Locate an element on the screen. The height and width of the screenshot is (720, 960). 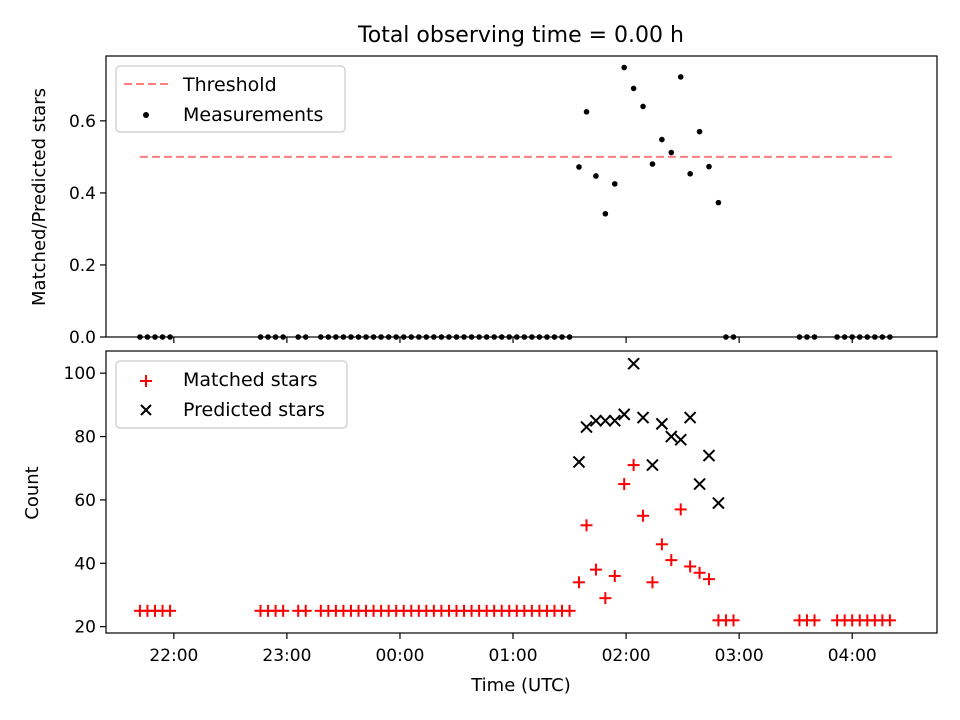
legend-predicted-label: Predicted stars is located at coordinates (254, 410).